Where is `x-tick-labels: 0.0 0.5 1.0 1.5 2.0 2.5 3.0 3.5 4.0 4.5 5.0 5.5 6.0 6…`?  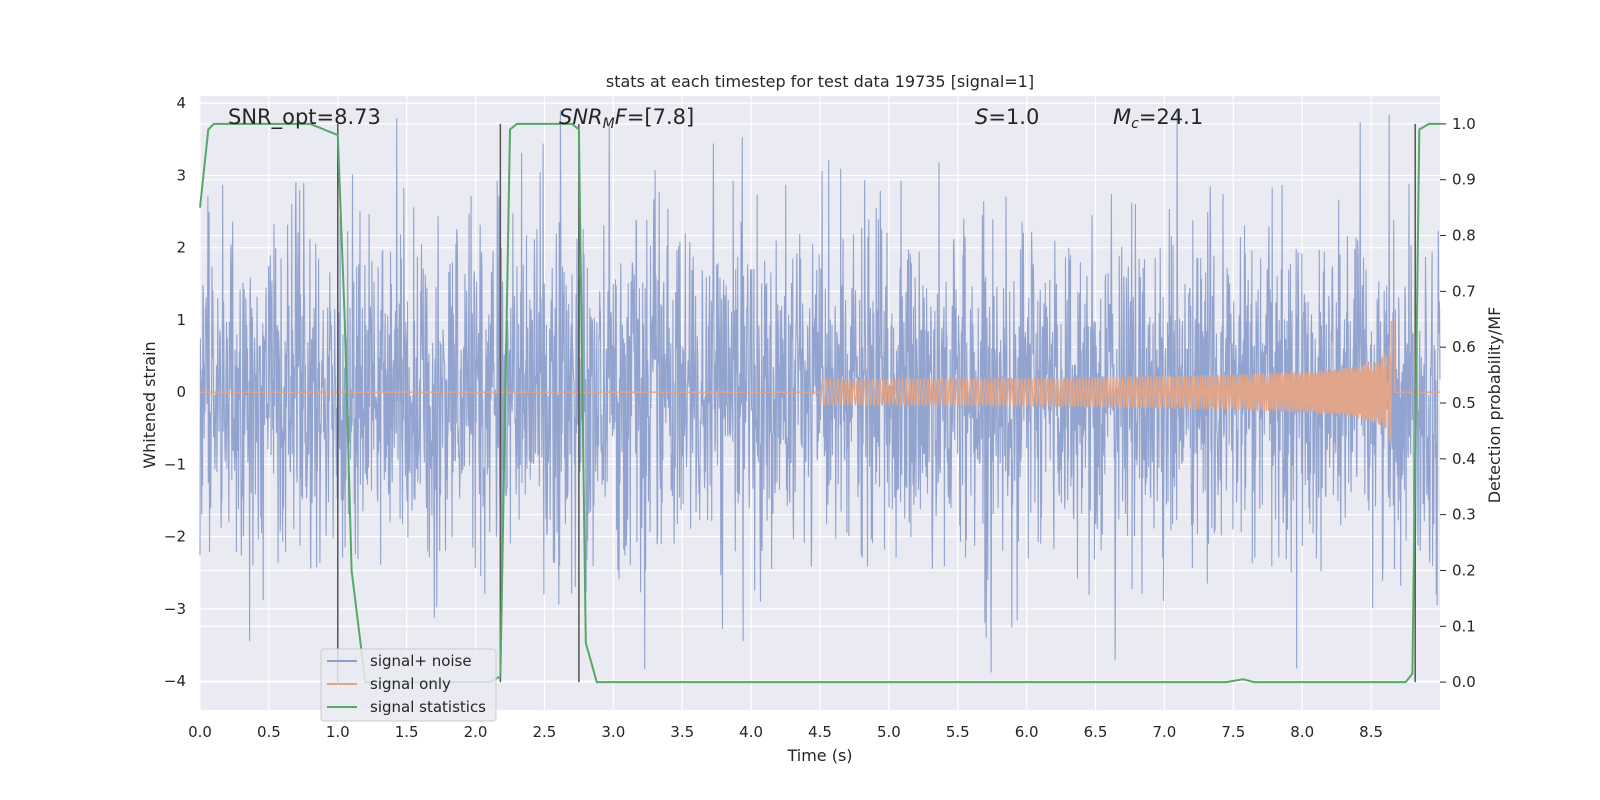 x-tick-labels: 0.0 0.5 1.0 1.5 2.0 2.5 3.0 3.5 4.0 4.5 5.0 5.5 6.0 6… is located at coordinates (785, 732).